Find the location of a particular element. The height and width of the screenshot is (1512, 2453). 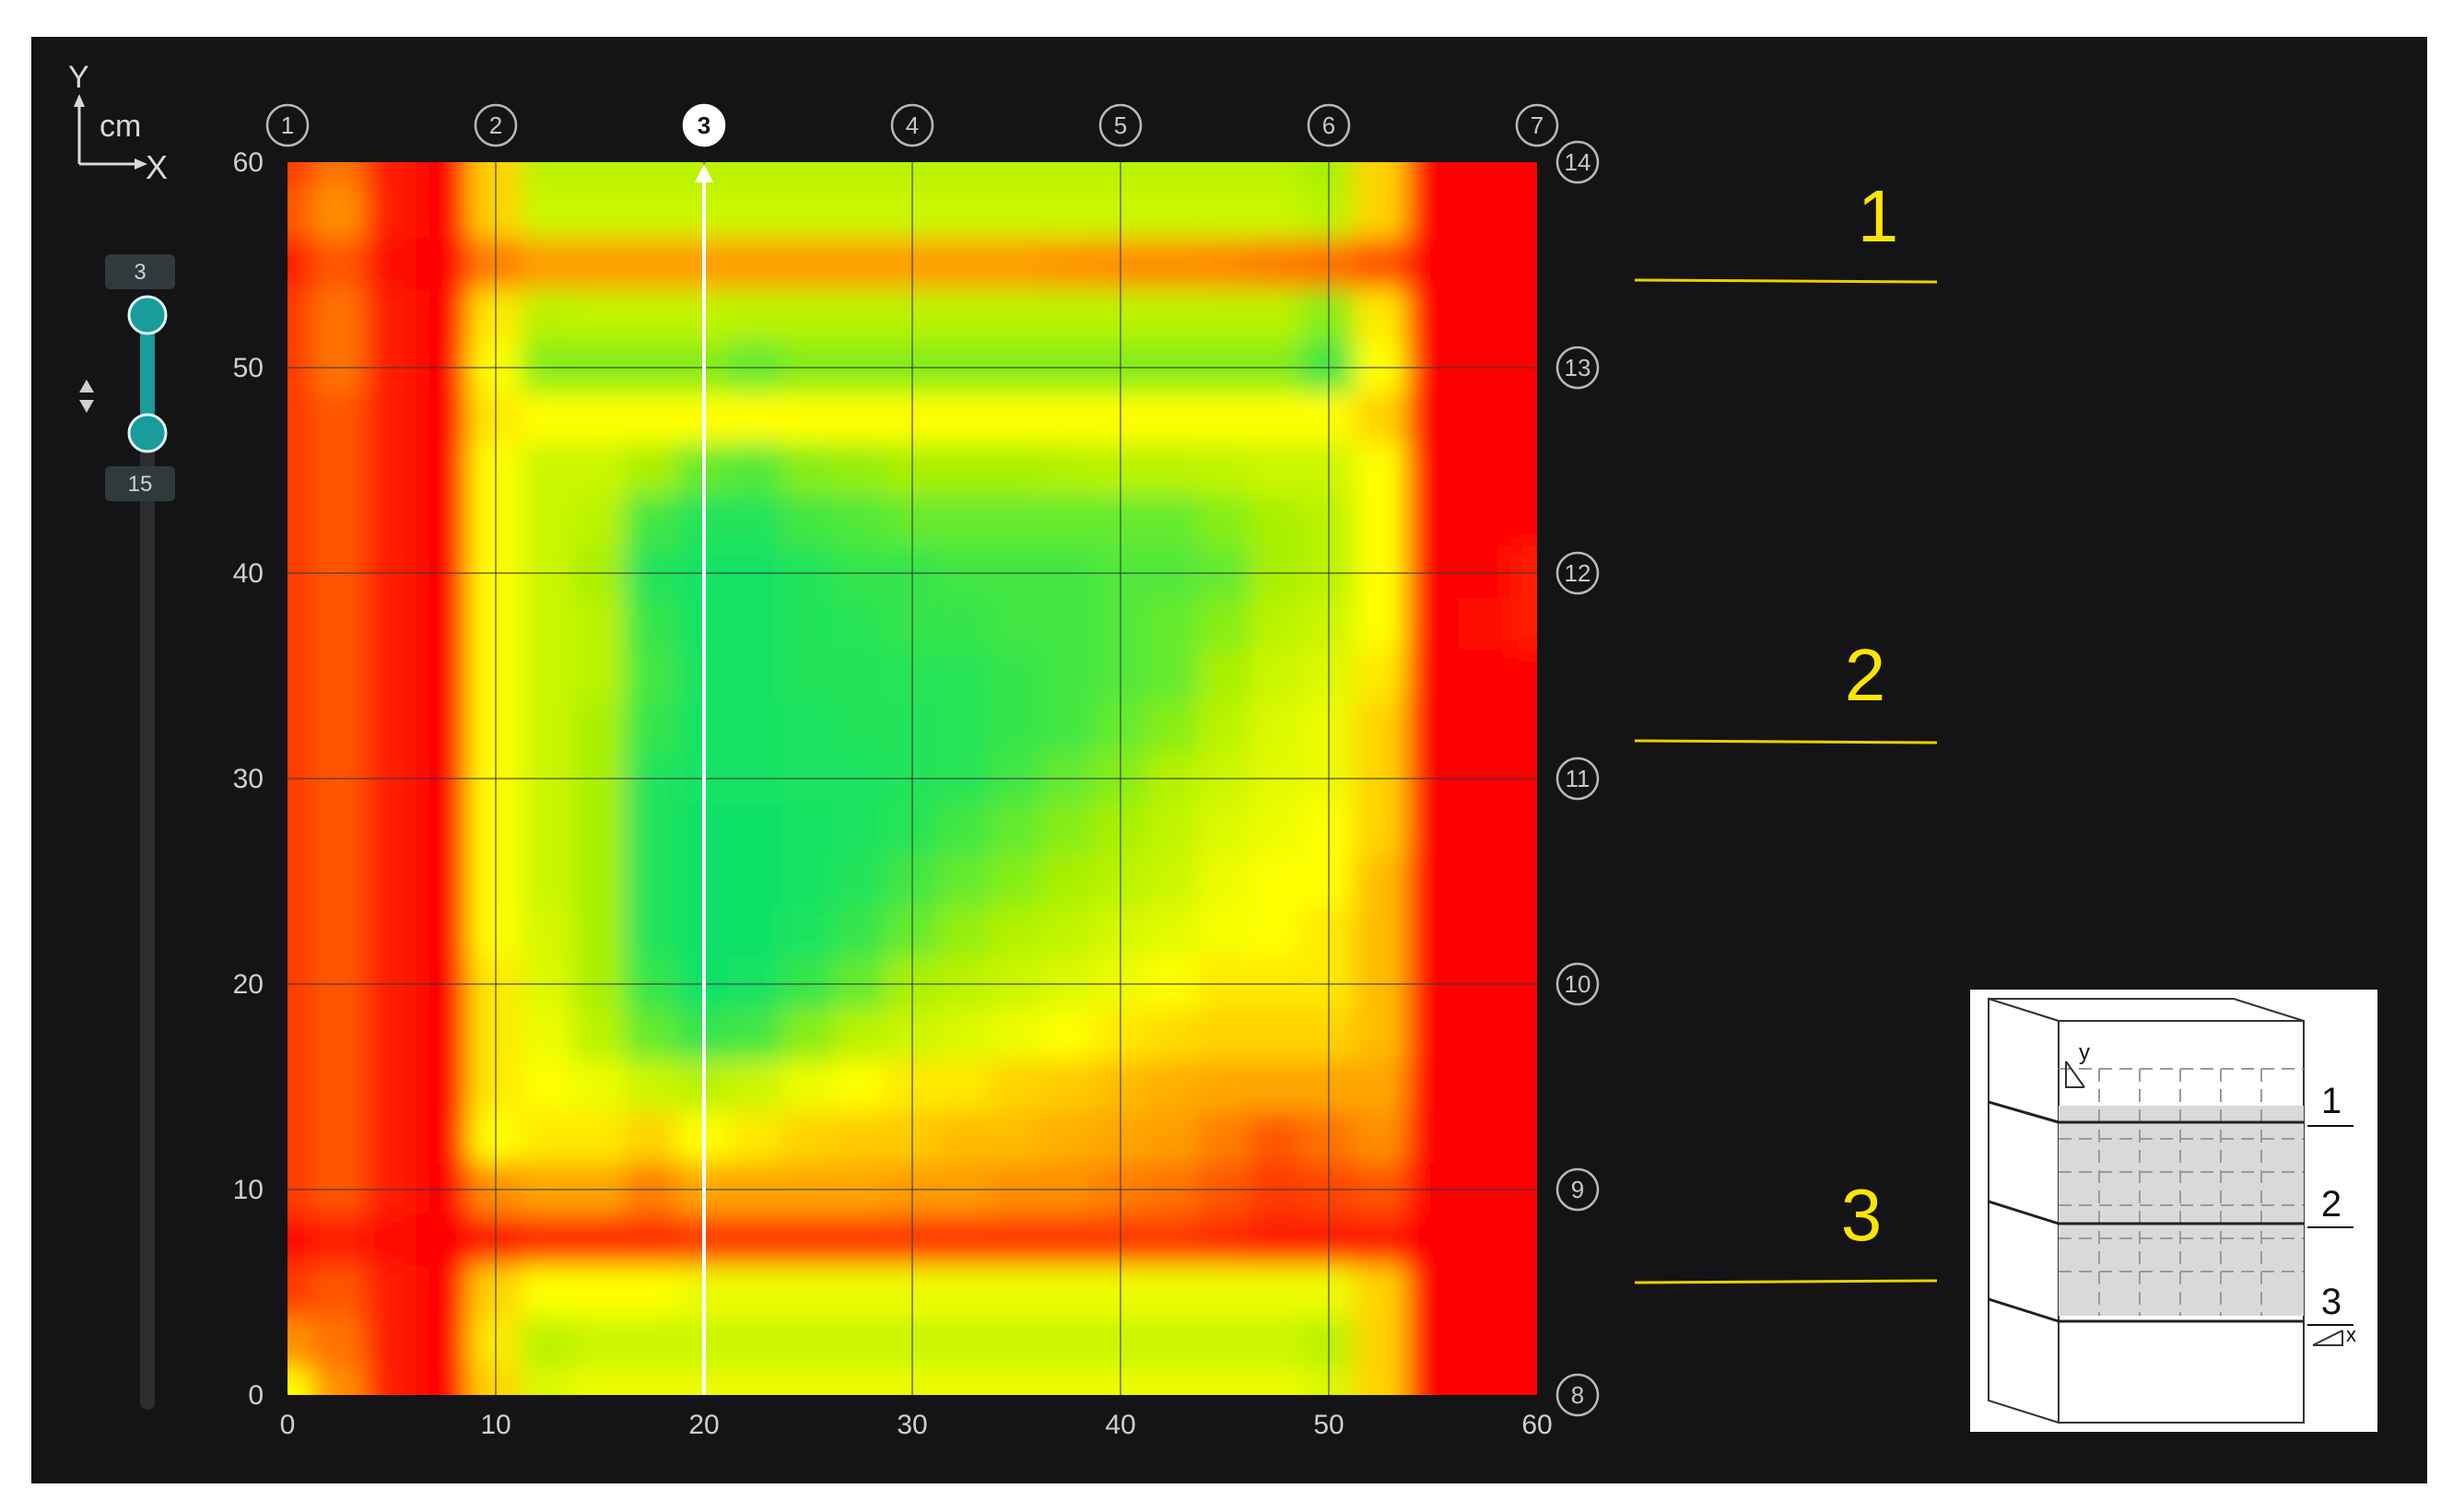

row-marker: 10 is located at coordinates (1577, 984).